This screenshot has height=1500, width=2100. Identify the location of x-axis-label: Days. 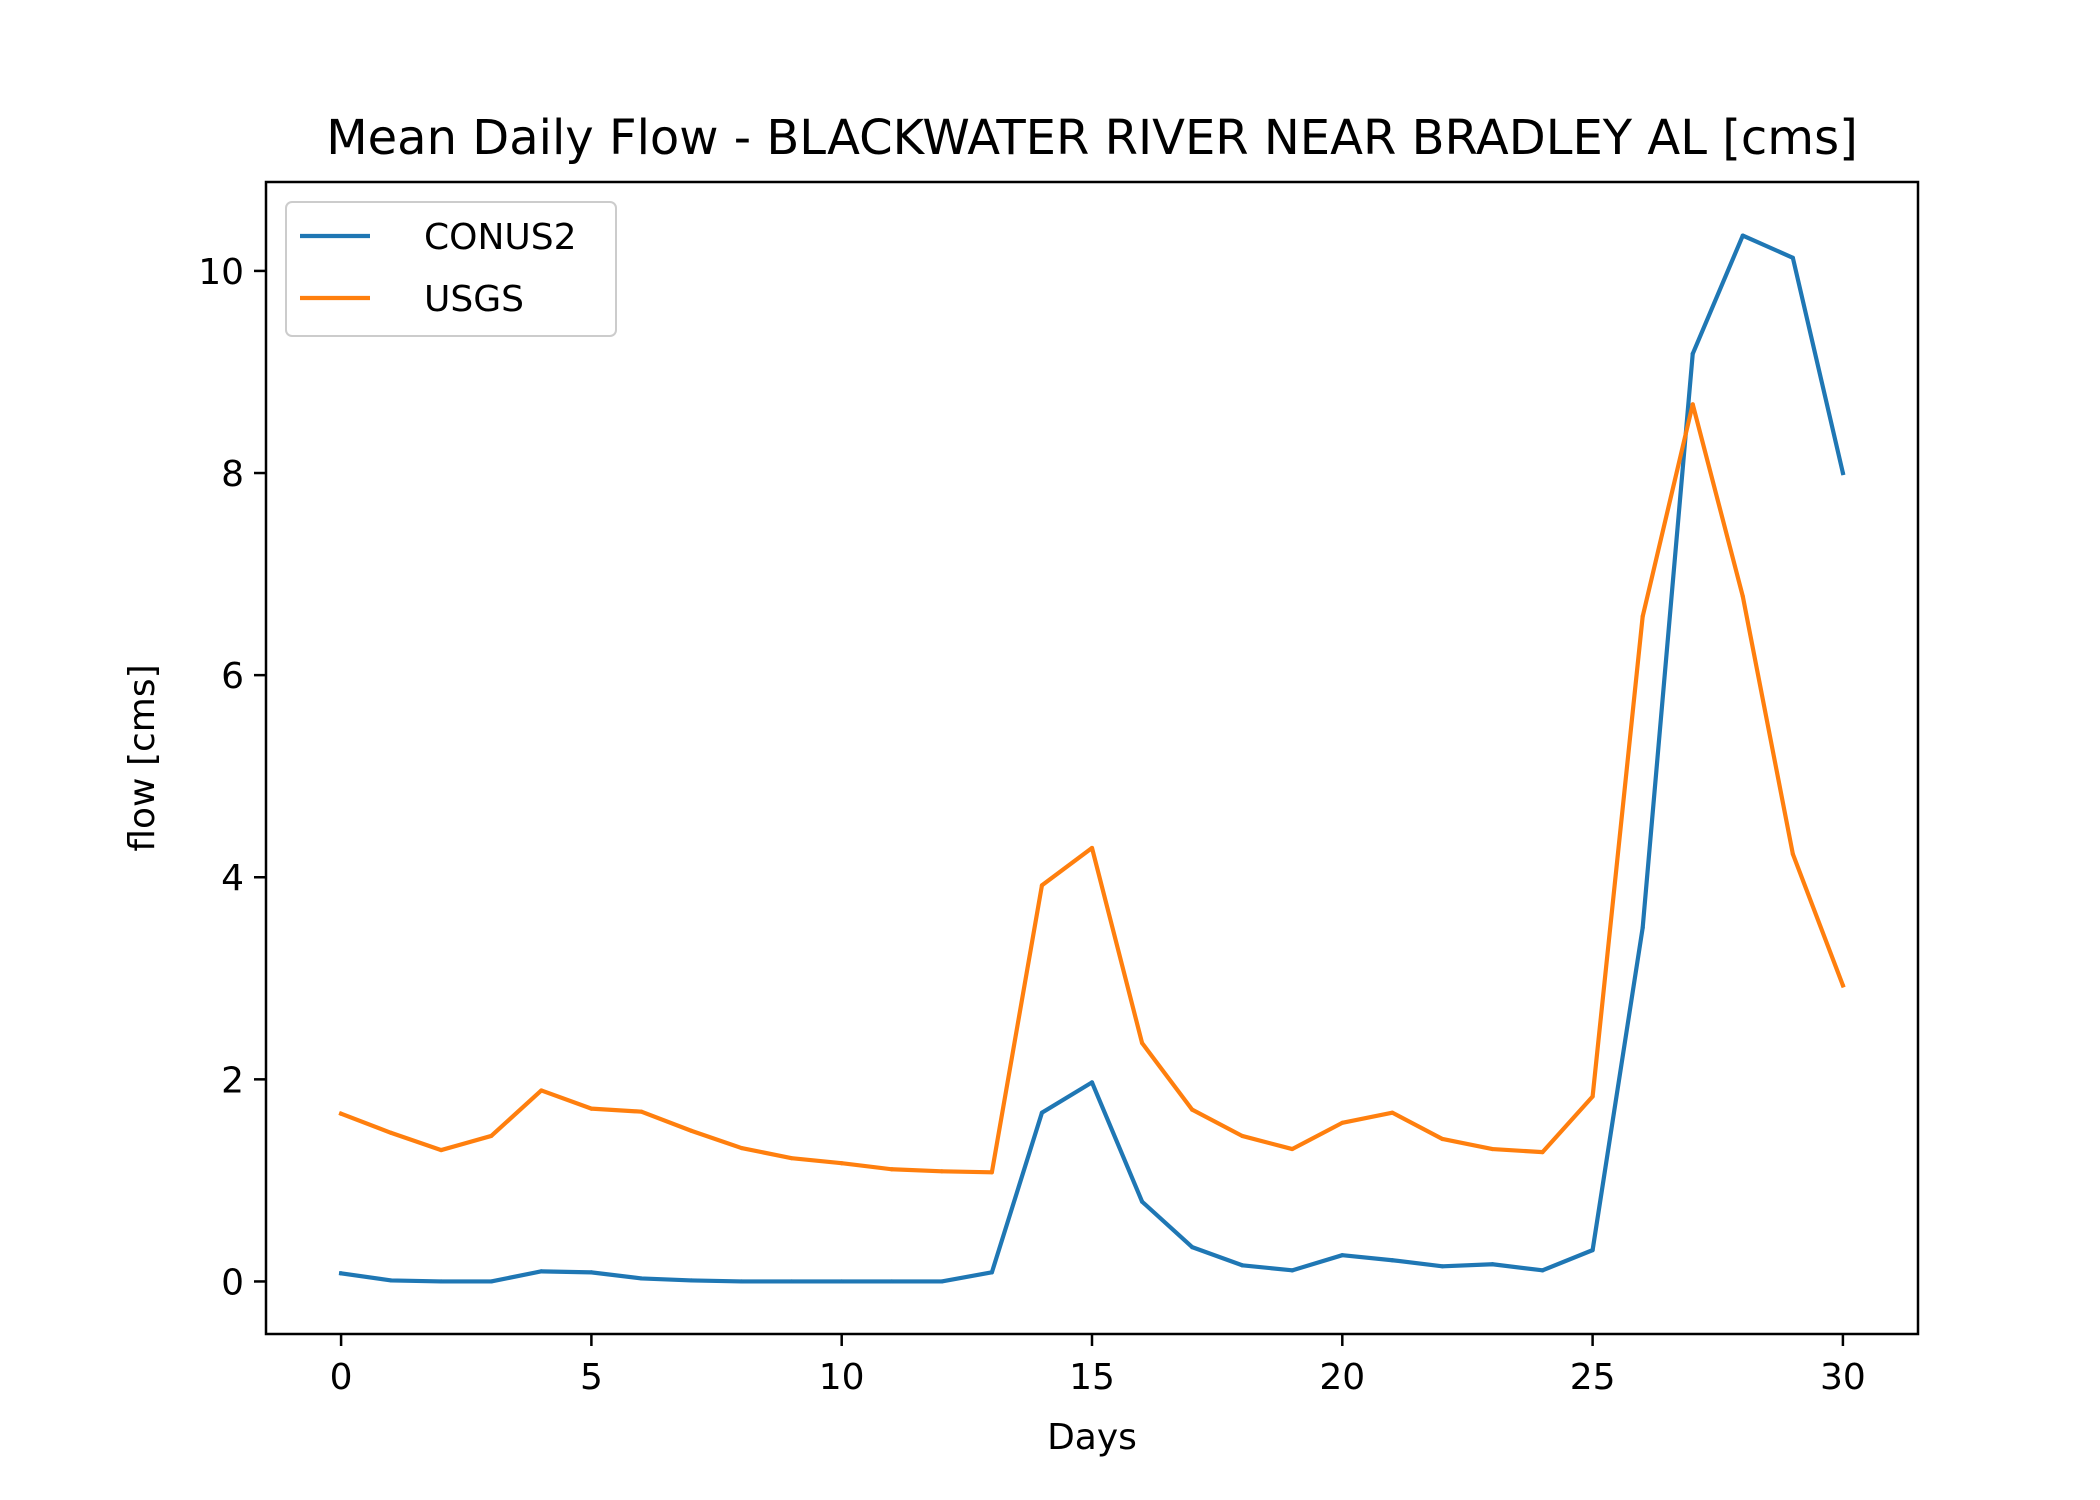
(1092, 1437).